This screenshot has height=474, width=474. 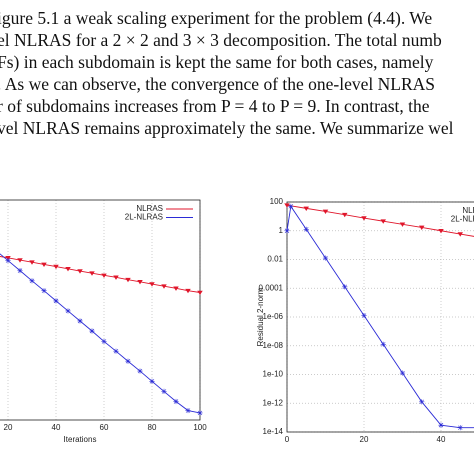 I want to click on x-tick-label: 0, so click(x=287, y=439).